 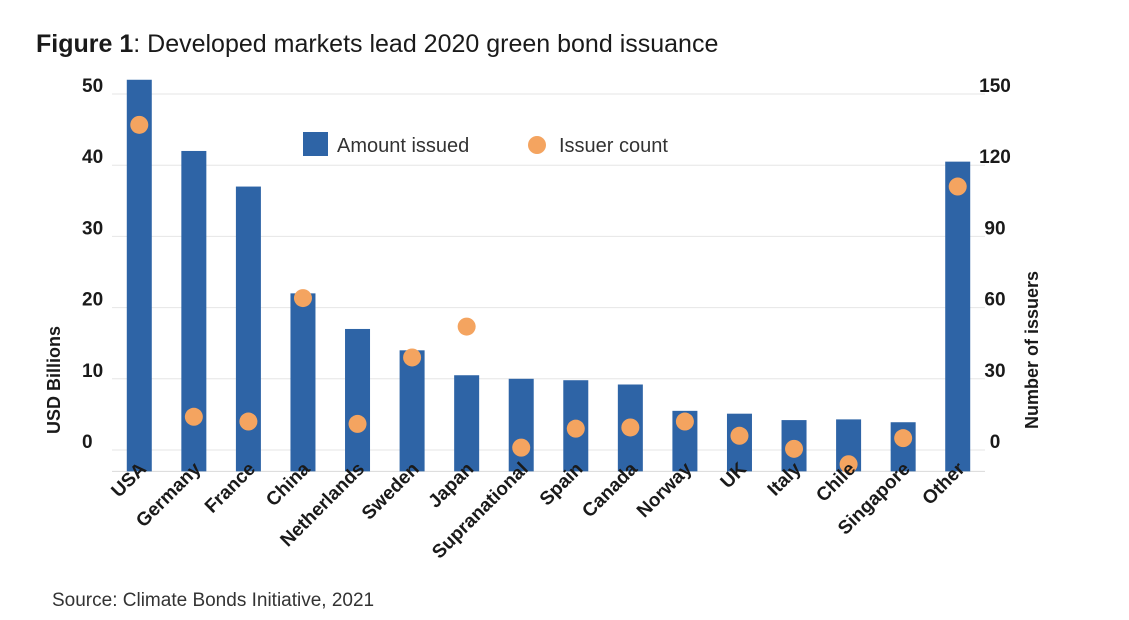 I want to click on category-label: Spain, so click(x=561, y=484).